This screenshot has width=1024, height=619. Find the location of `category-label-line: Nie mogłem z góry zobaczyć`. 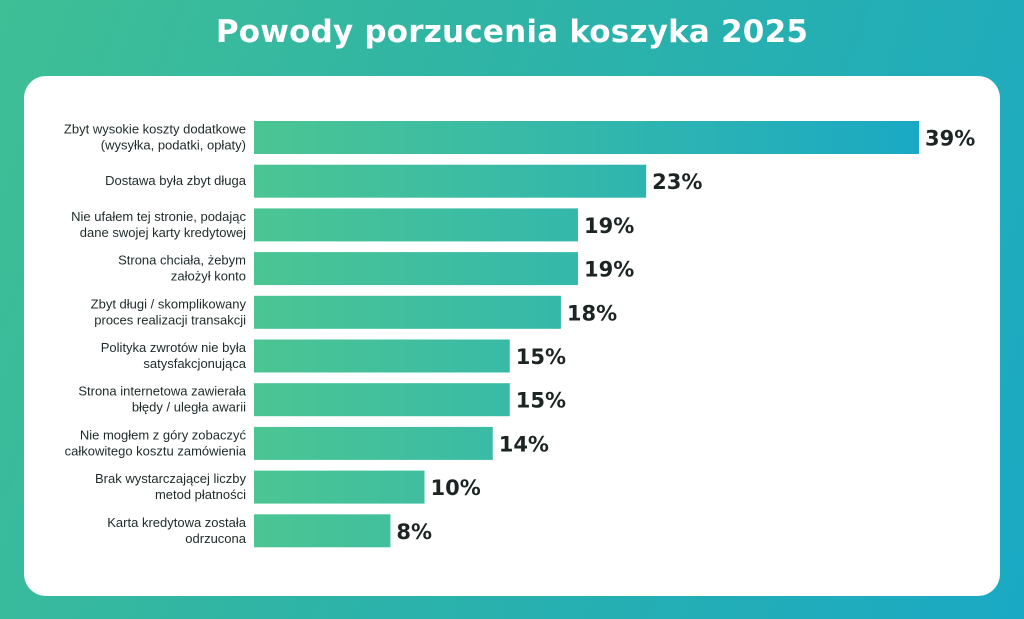

category-label-line: Nie mogłem z góry zobaczyć is located at coordinates (163, 434).